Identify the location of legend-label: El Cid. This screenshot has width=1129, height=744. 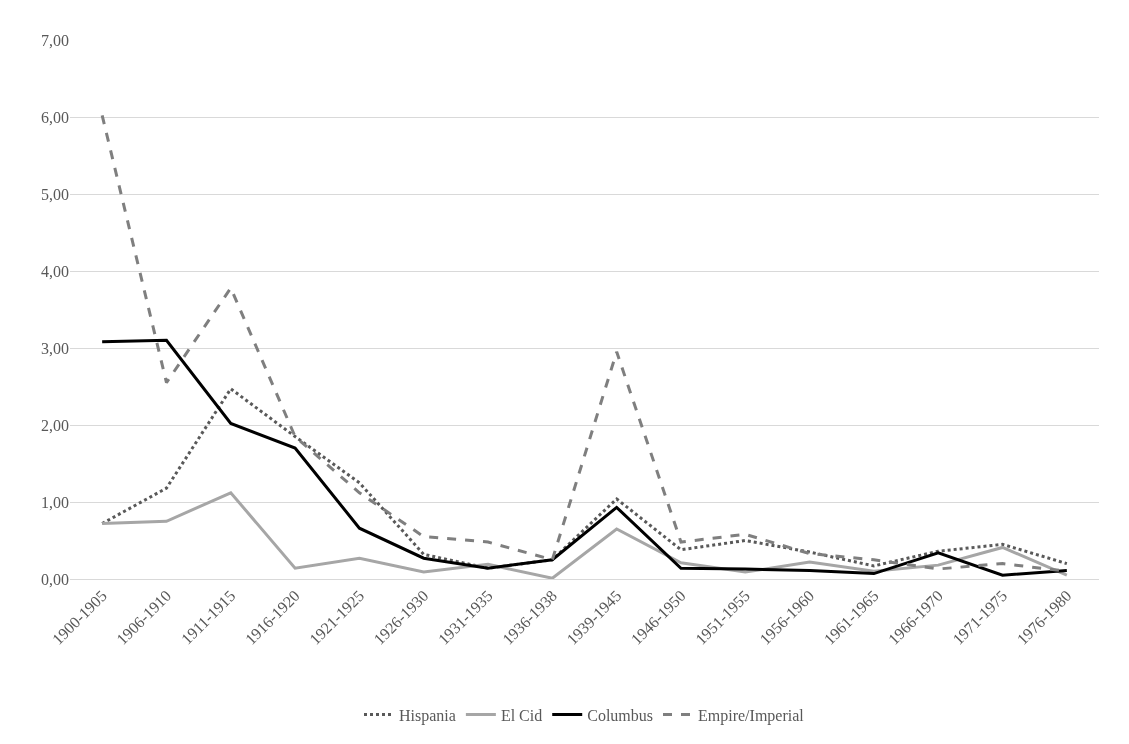
(521, 715).